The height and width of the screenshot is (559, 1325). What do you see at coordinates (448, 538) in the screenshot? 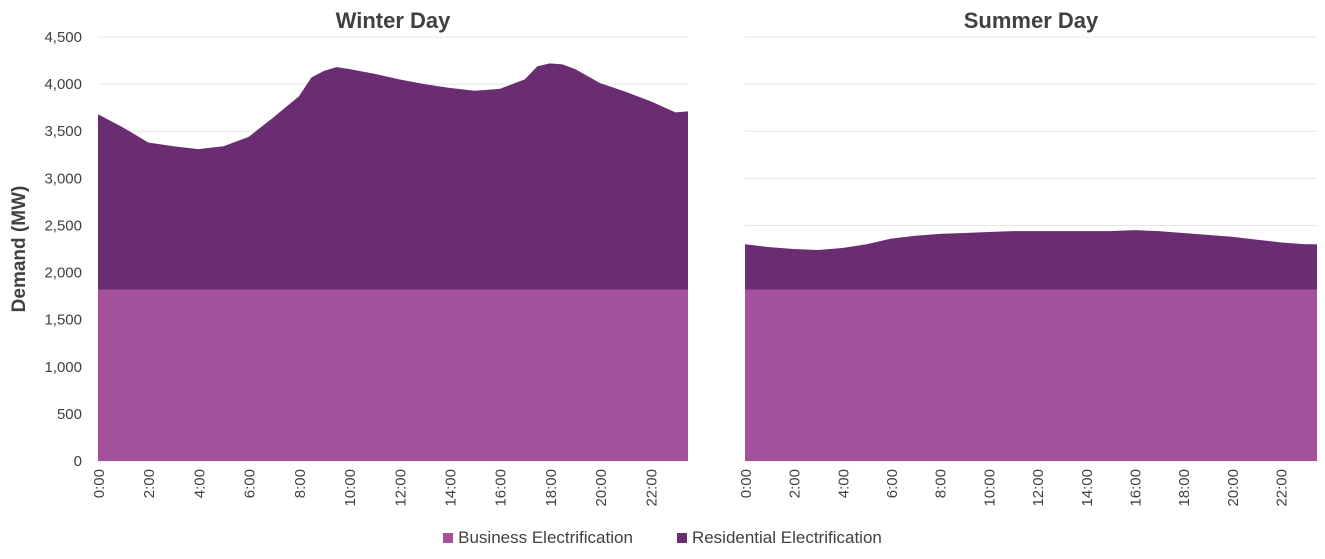
I see `legend-swatch-business` at bounding box center [448, 538].